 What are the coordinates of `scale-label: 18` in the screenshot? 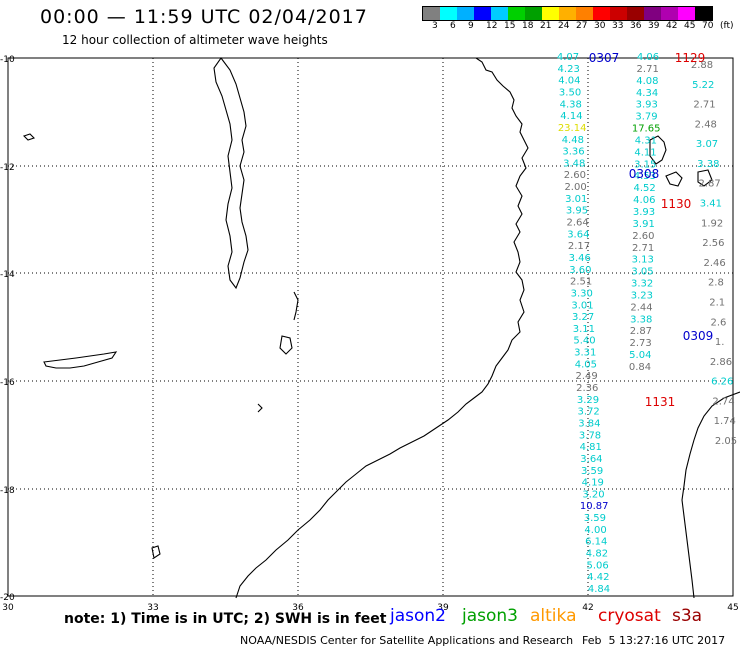 It's located at (528, 26).